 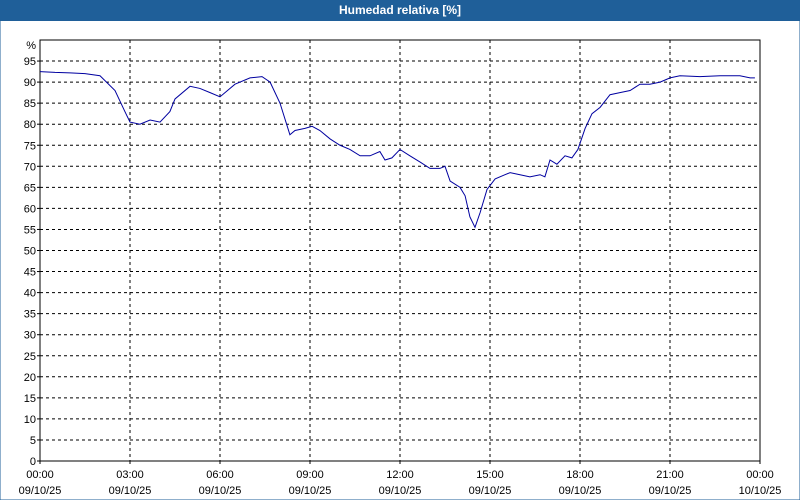 I want to click on title-bar, so click(x=400, y=10).